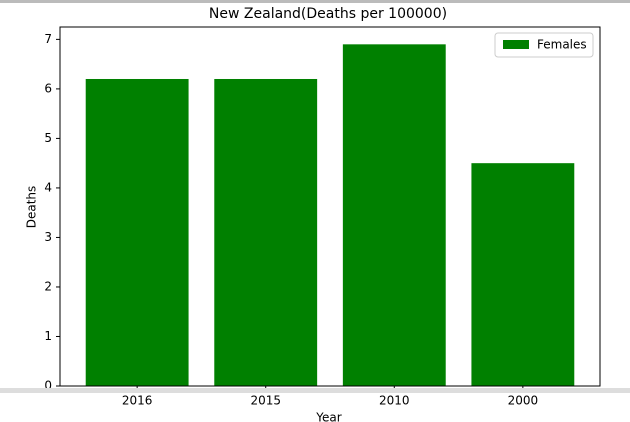 Image resolution: width=630 pixels, height=422 pixels. Describe the element at coordinates (516, 44) in the screenshot. I see `legend-swatch` at that location.